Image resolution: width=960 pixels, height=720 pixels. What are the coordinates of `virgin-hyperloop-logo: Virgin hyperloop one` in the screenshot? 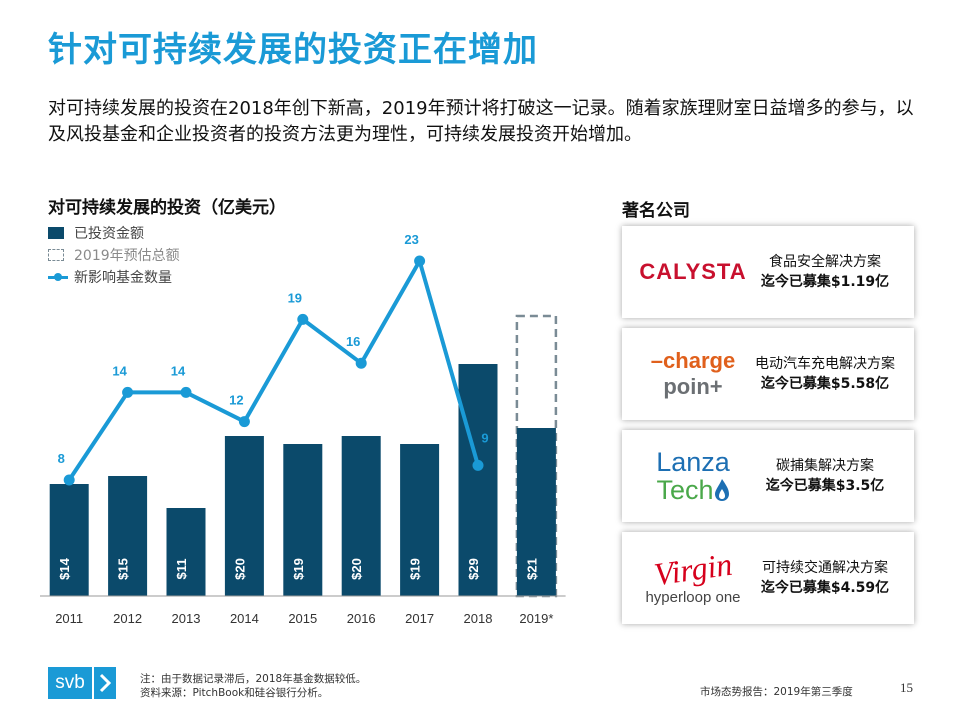 It's located at (693, 578).